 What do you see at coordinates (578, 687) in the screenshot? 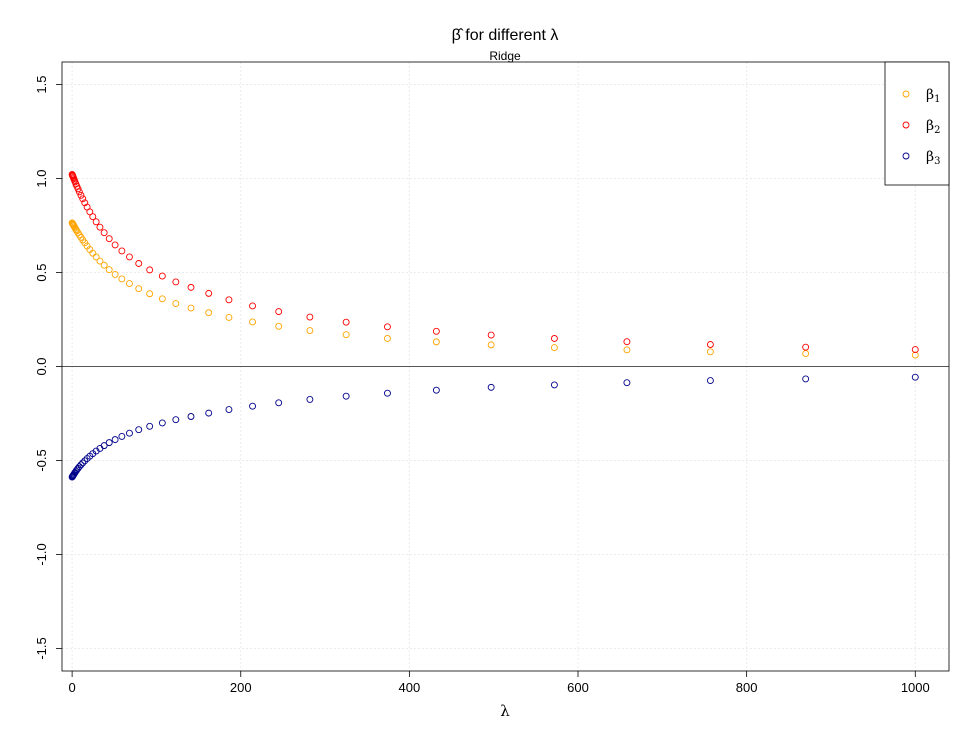
I see `x-tick-label: 600` at bounding box center [578, 687].